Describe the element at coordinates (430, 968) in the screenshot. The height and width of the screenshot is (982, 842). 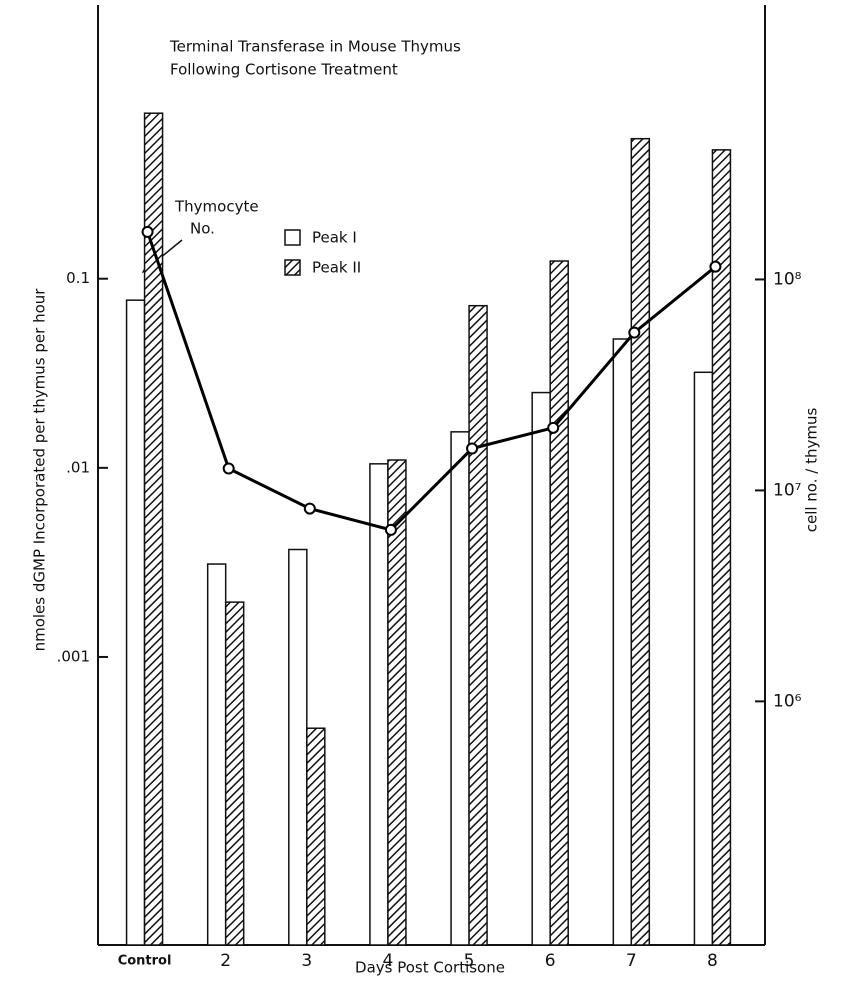
I see `x-axis-label: Days Post Cortisone` at that location.